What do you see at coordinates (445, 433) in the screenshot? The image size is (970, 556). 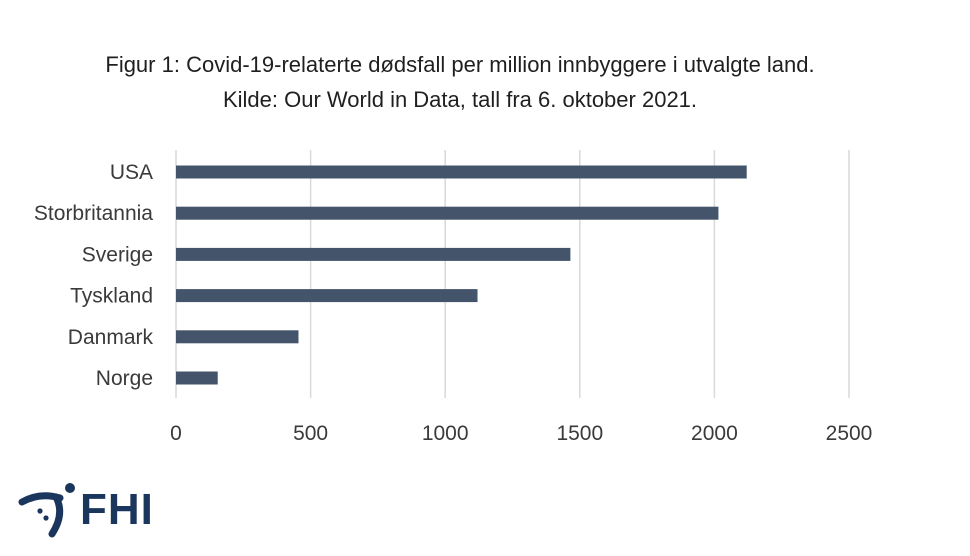 I see `x-tick-label: 1000` at bounding box center [445, 433].